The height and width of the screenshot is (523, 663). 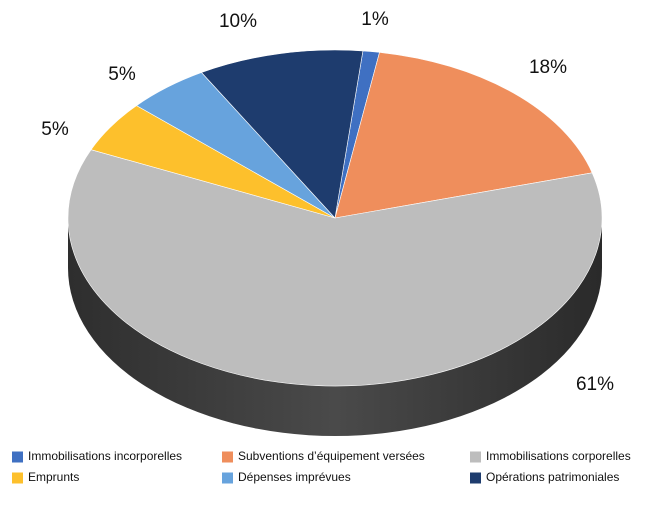 What do you see at coordinates (294, 477) in the screenshot?
I see `legend-label: Dépenses imprévues` at bounding box center [294, 477].